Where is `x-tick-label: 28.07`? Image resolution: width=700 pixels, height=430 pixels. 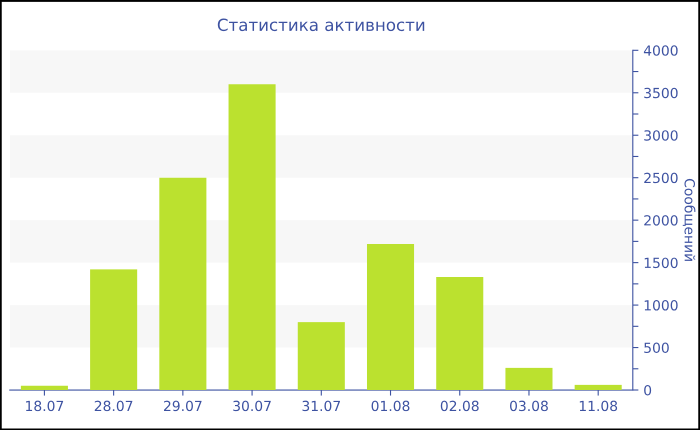 x-tick-label: 28.07 is located at coordinates (113, 406).